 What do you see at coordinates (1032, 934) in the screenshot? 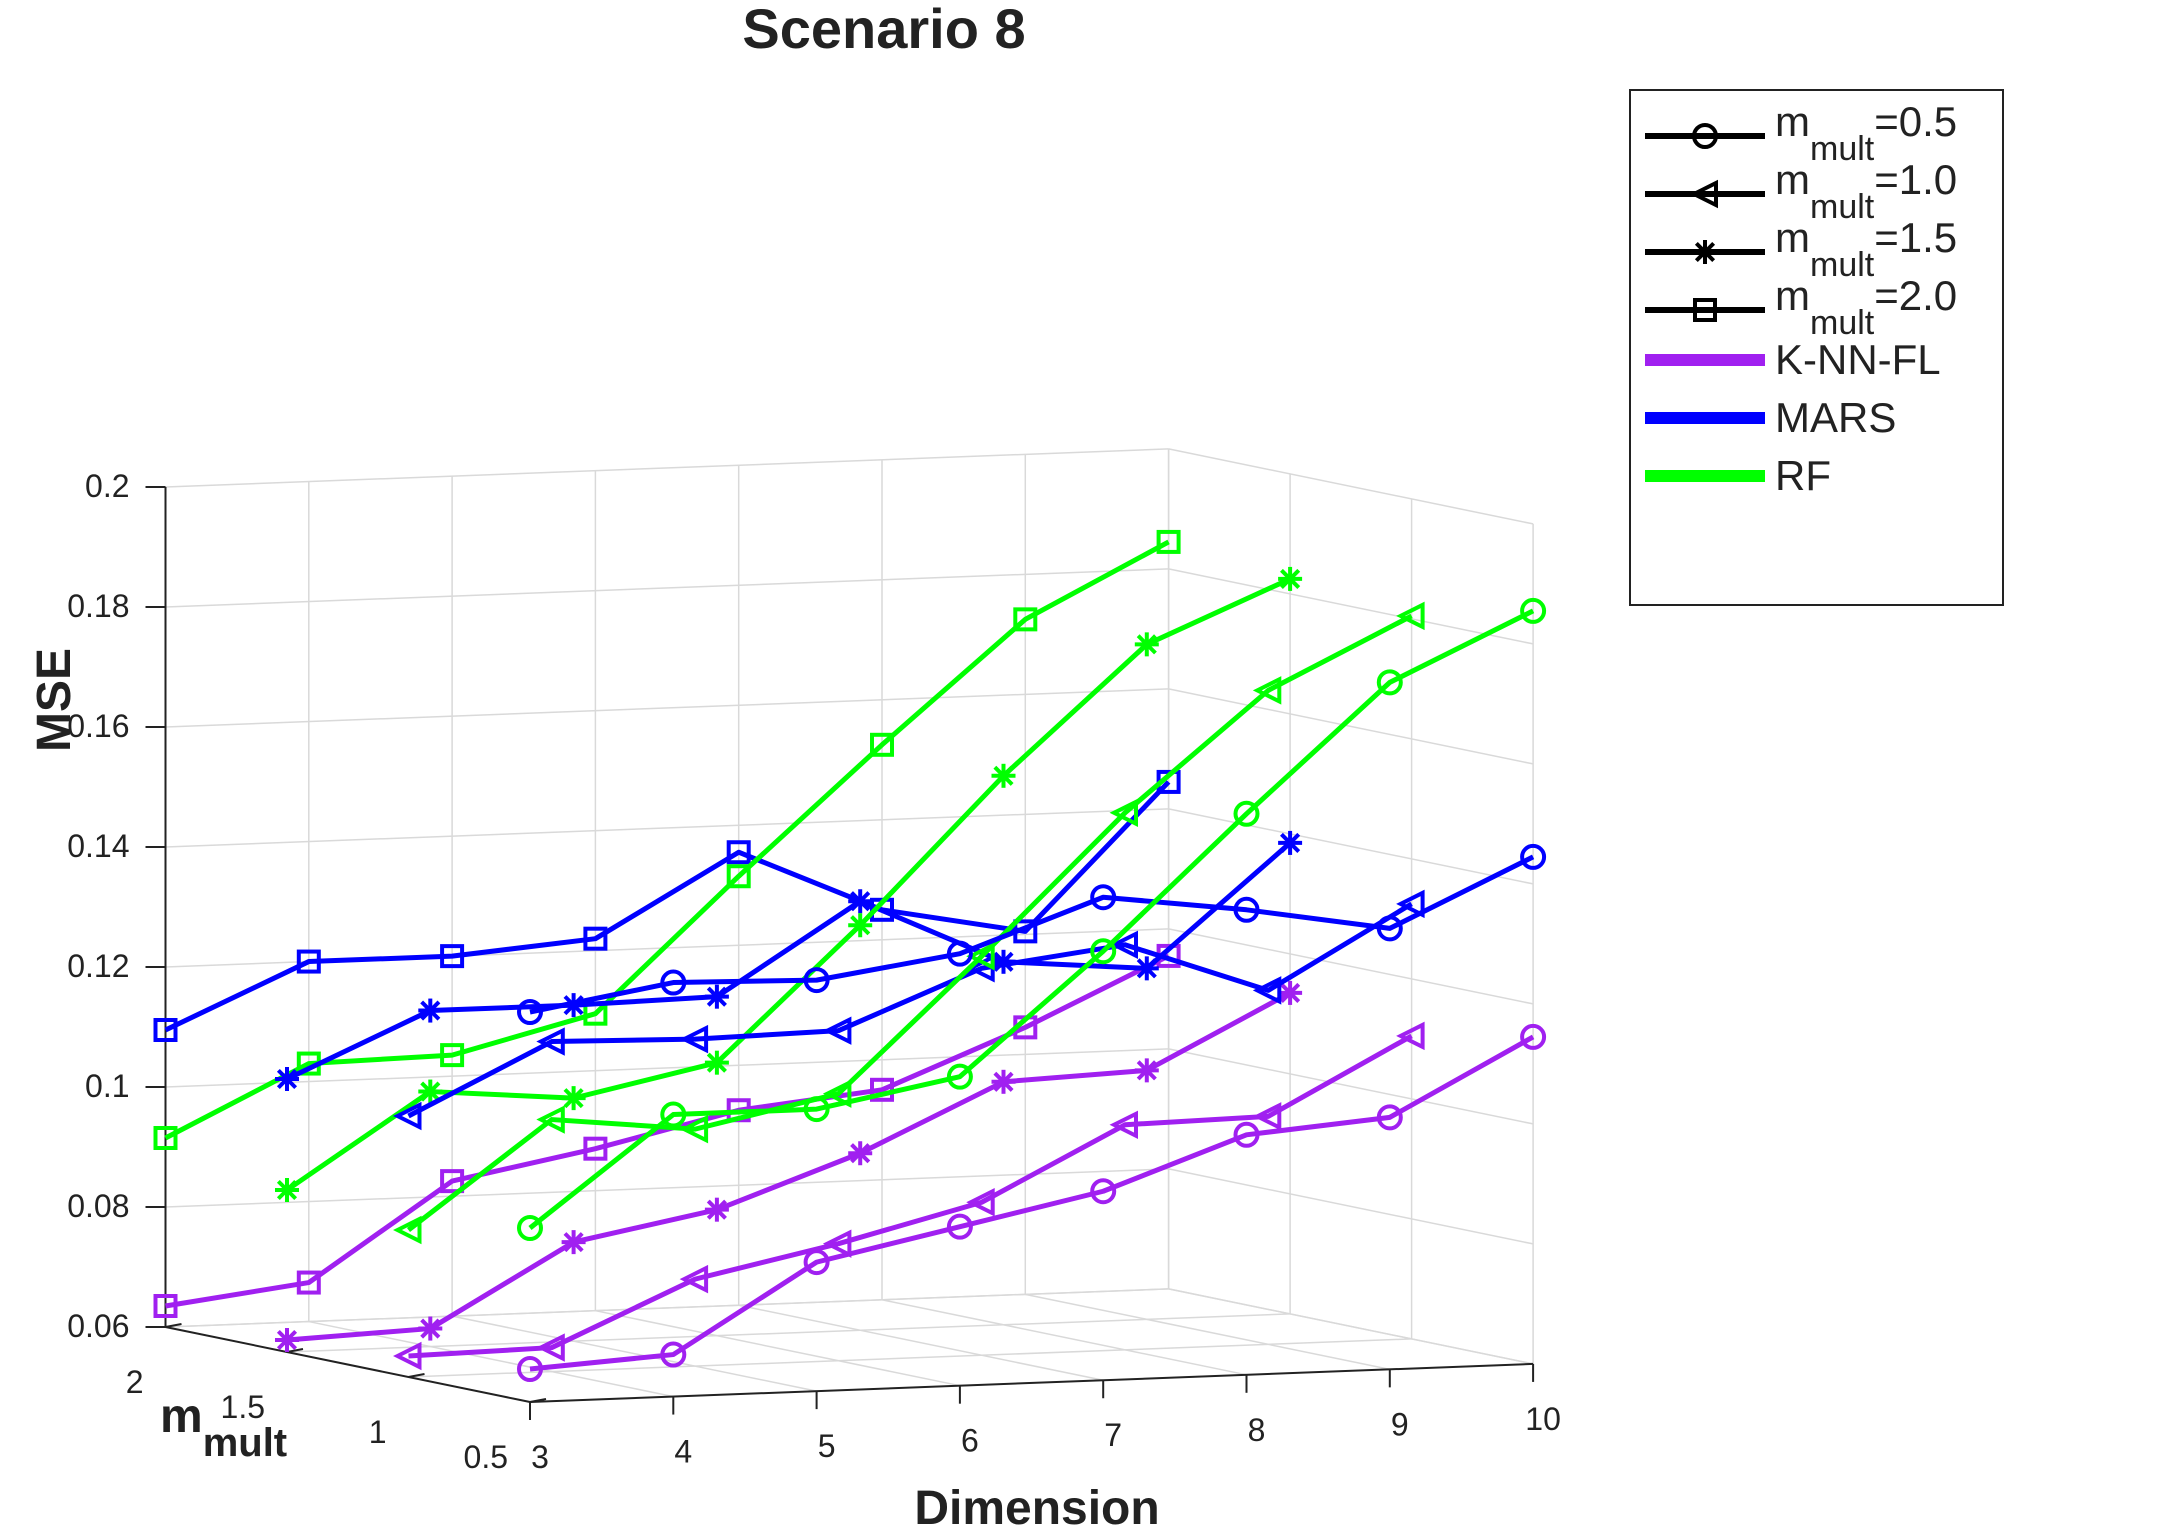
I see `series-mars-m0.5` at bounding box center [1032, 934].